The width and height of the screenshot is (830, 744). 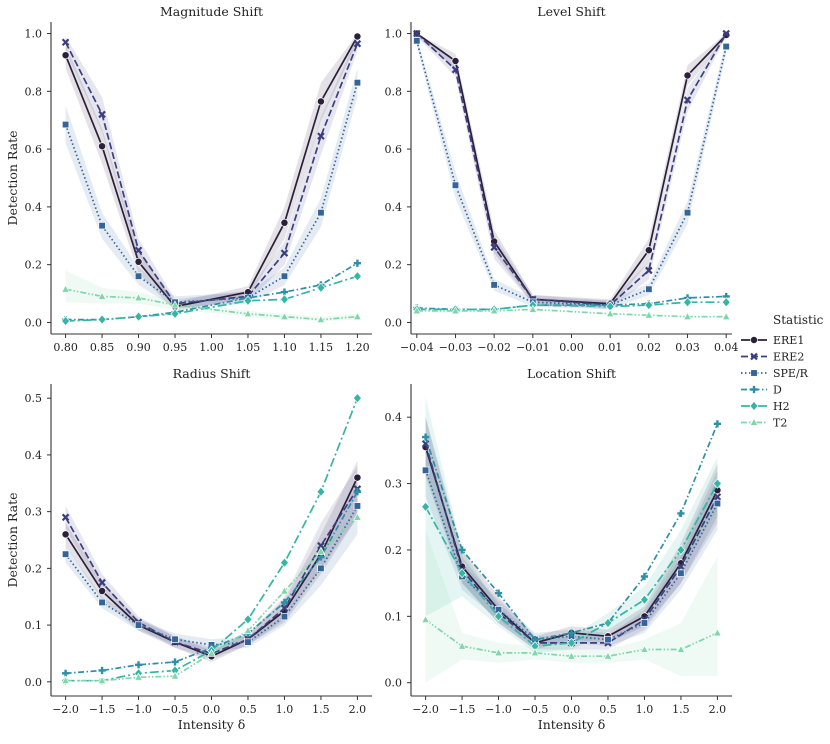 What do you see at coordinates (572, 709) in the screenshot?
I see `x-tick-label: 0.0` at bounding box center [572, 709].